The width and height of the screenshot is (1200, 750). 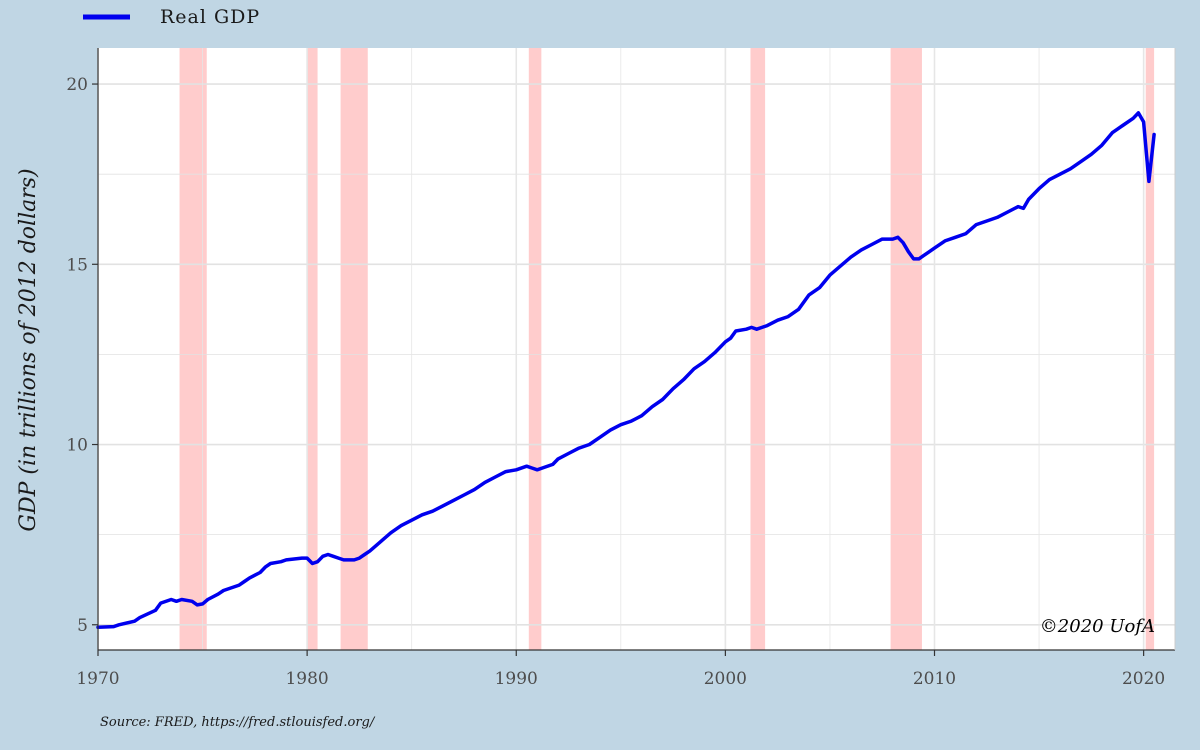 I want to click on x-tick-label: 1980, so click(x=306, y=679).